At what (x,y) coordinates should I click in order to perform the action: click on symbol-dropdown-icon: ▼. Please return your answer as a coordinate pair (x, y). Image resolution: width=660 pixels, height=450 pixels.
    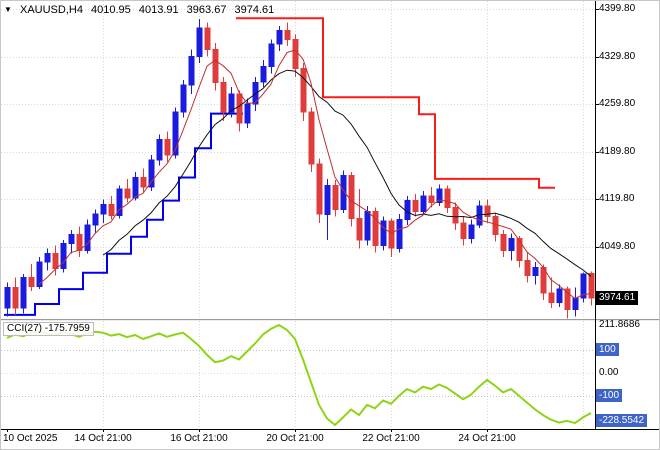
    Looking at the image, I should click on (8, 9).